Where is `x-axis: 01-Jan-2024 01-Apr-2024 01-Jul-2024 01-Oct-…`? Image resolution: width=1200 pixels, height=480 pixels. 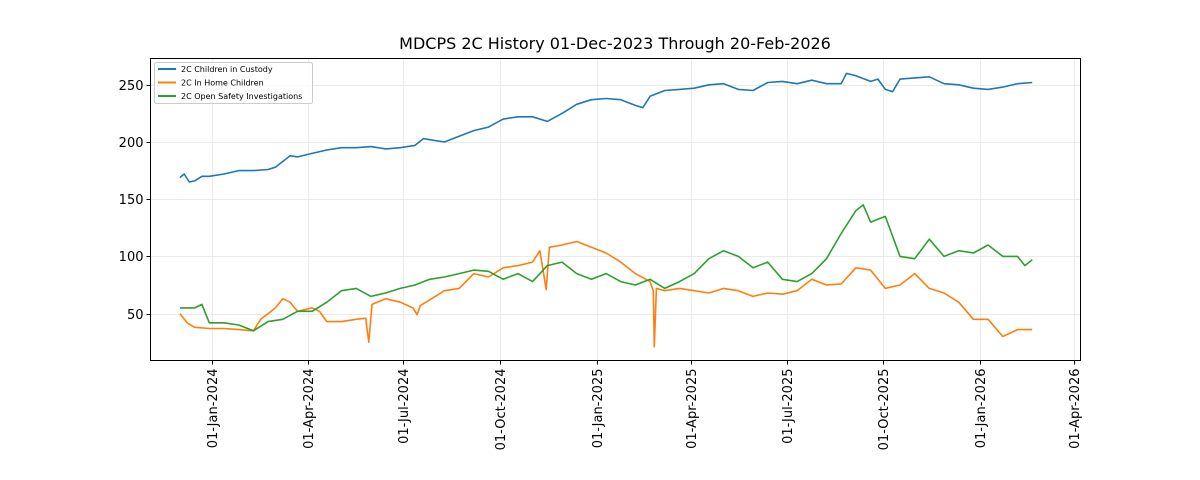
x-axis: 01-Jan-2024 01-Apr-2024 01-Jul-2024 01-Oct-… is located at coordinates (644, 405).